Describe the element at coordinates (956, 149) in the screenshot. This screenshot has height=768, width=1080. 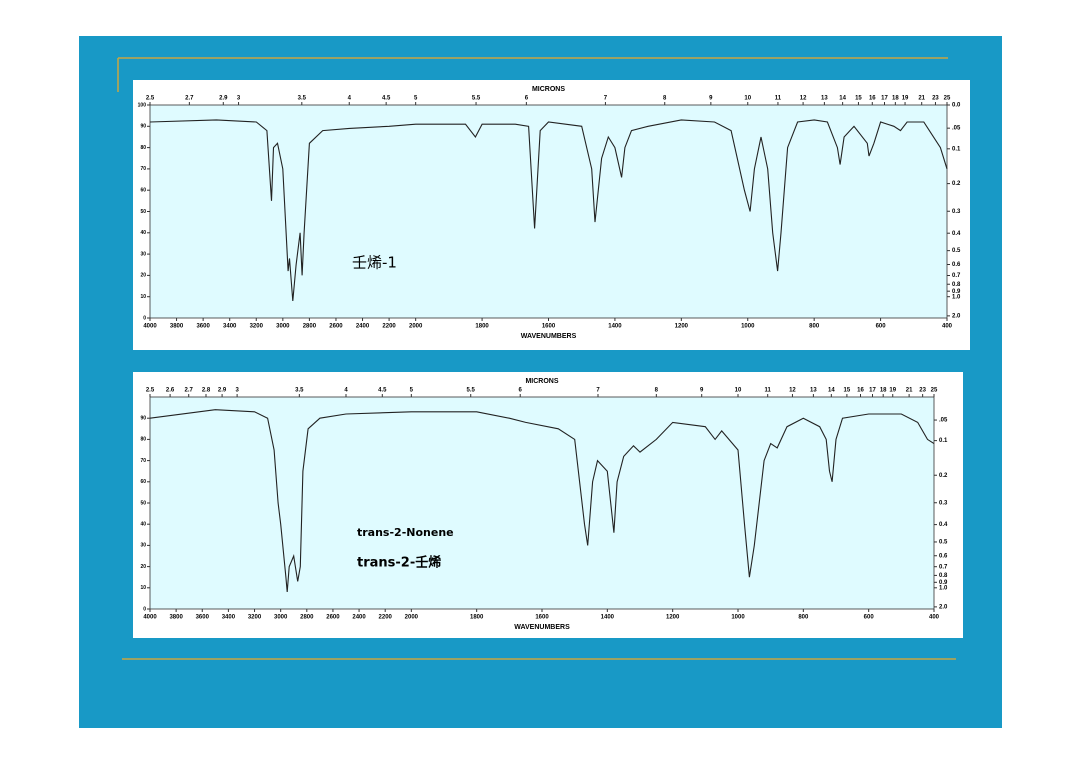
I see `y2-tick-label: 0.1` at that location.